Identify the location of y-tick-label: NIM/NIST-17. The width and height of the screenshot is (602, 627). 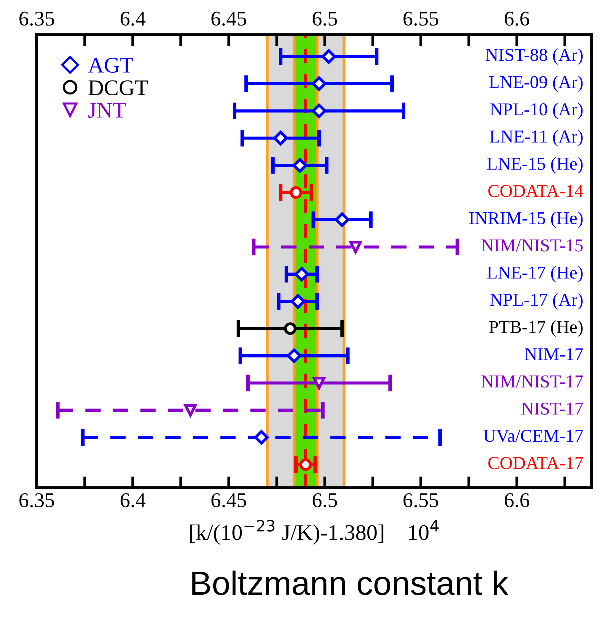
(533, 382).